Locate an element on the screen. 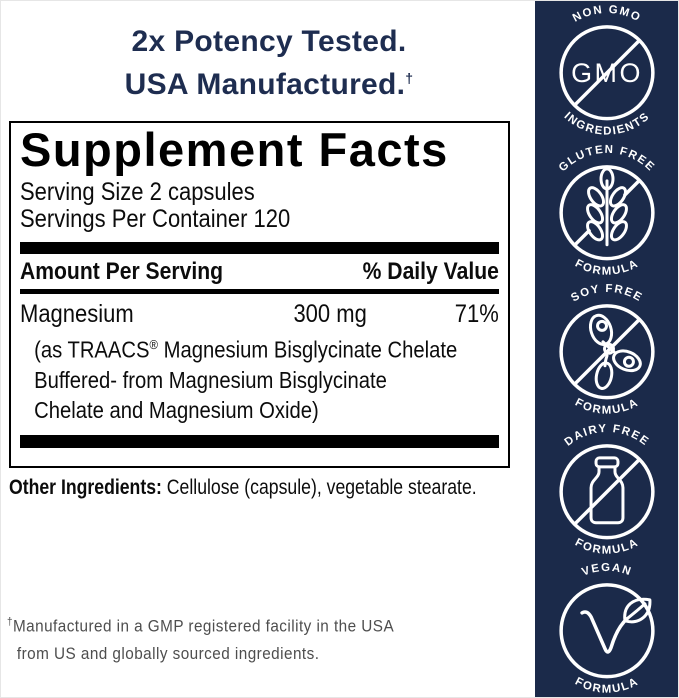 The image size is (679, 698). svg-text: INGREDIENTS is located at coordinates (606, 124).